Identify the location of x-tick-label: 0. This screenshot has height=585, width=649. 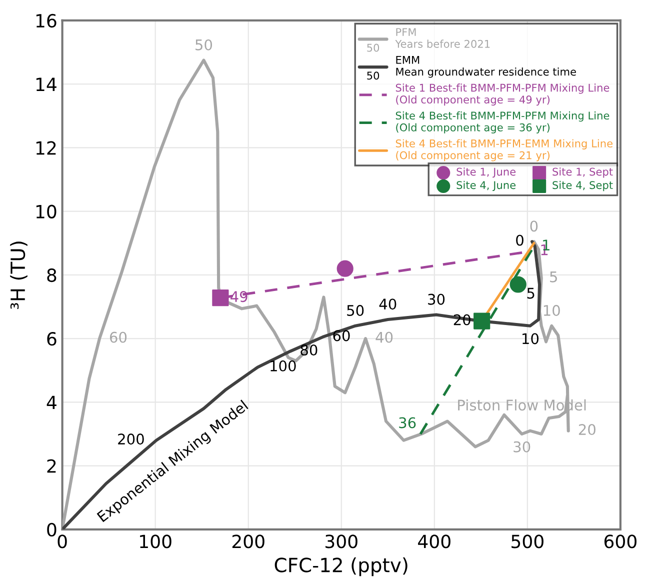
(62, 541).